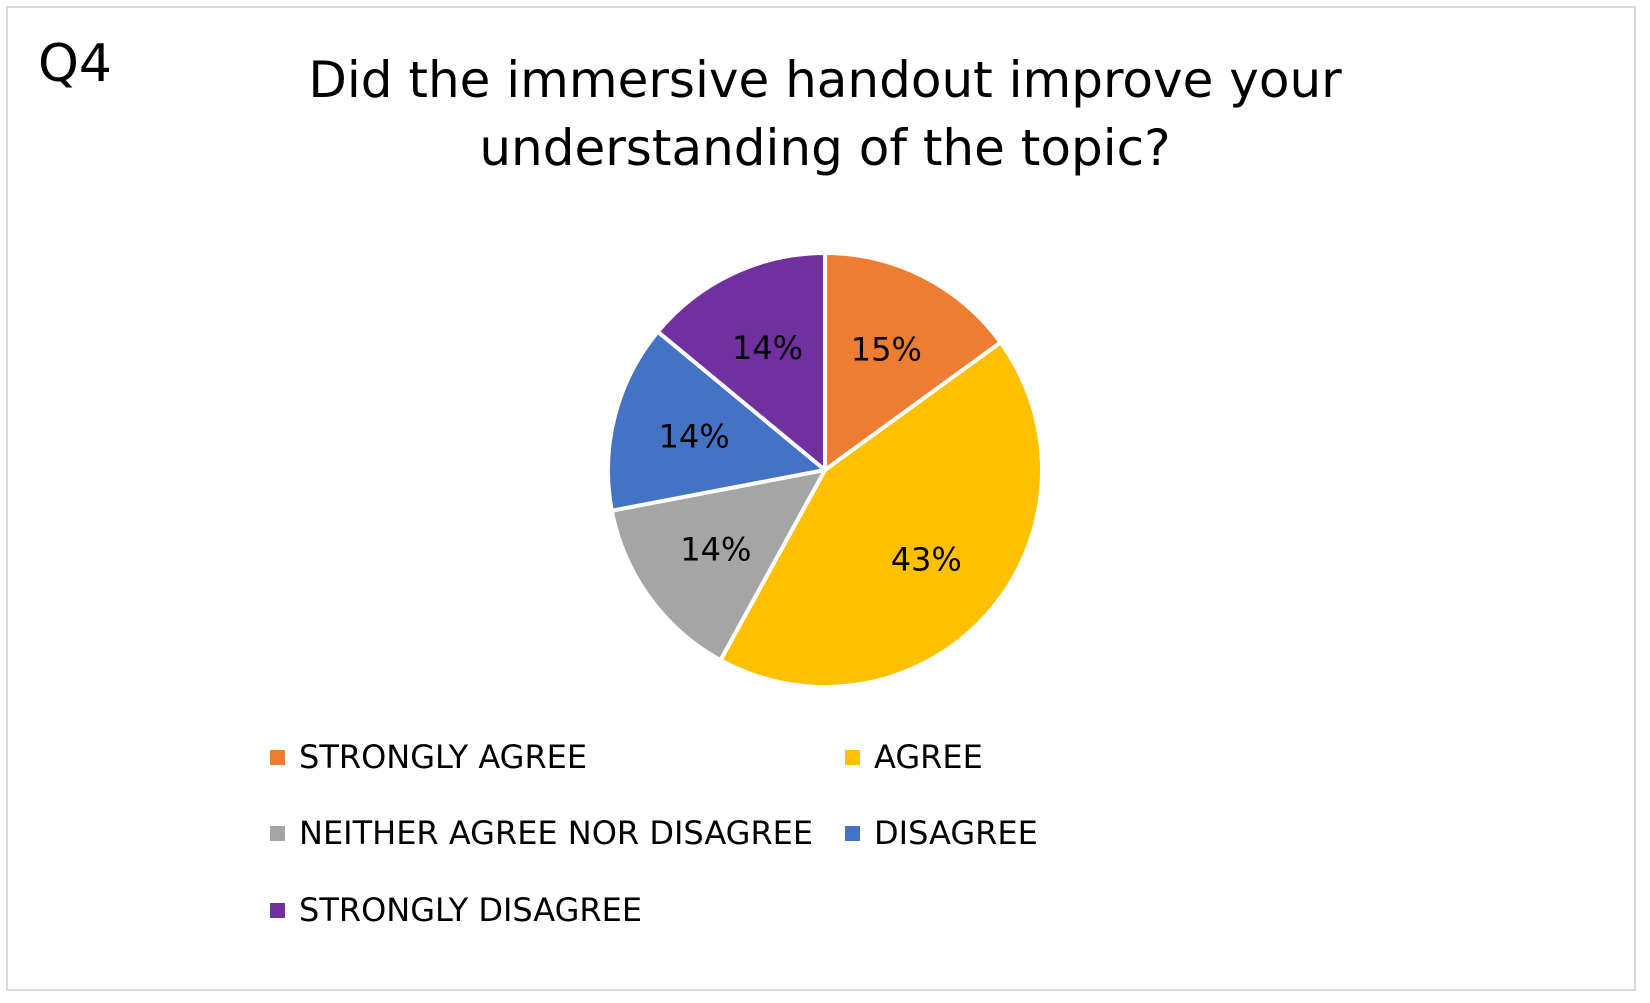 This screenshot has width=1650, height=1003. Describe the element at coordinates (926, 559) in the screenshot. I see `data-label-agree: 43%` at that location.